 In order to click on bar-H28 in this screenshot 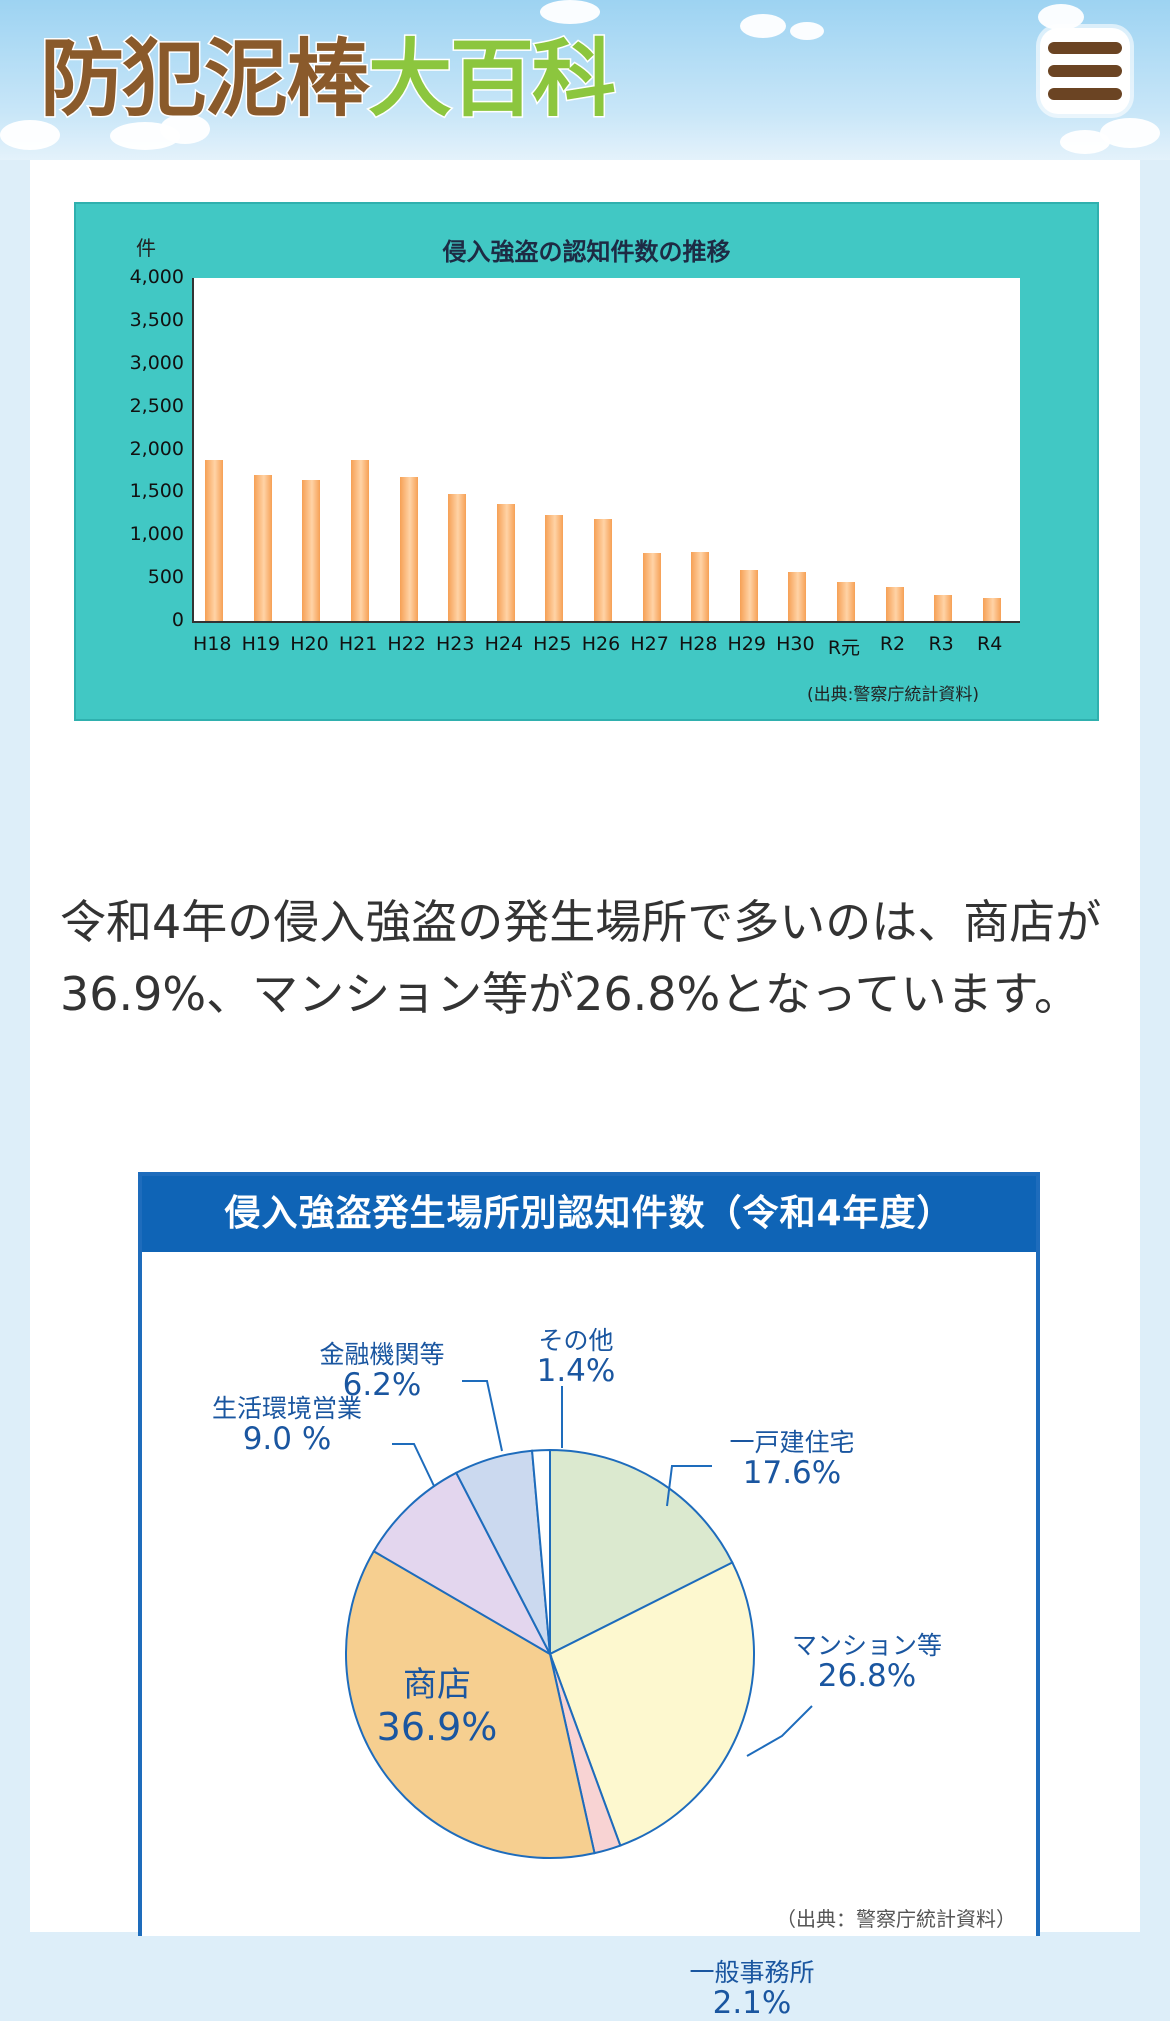, I will do `click(700, 586)`.